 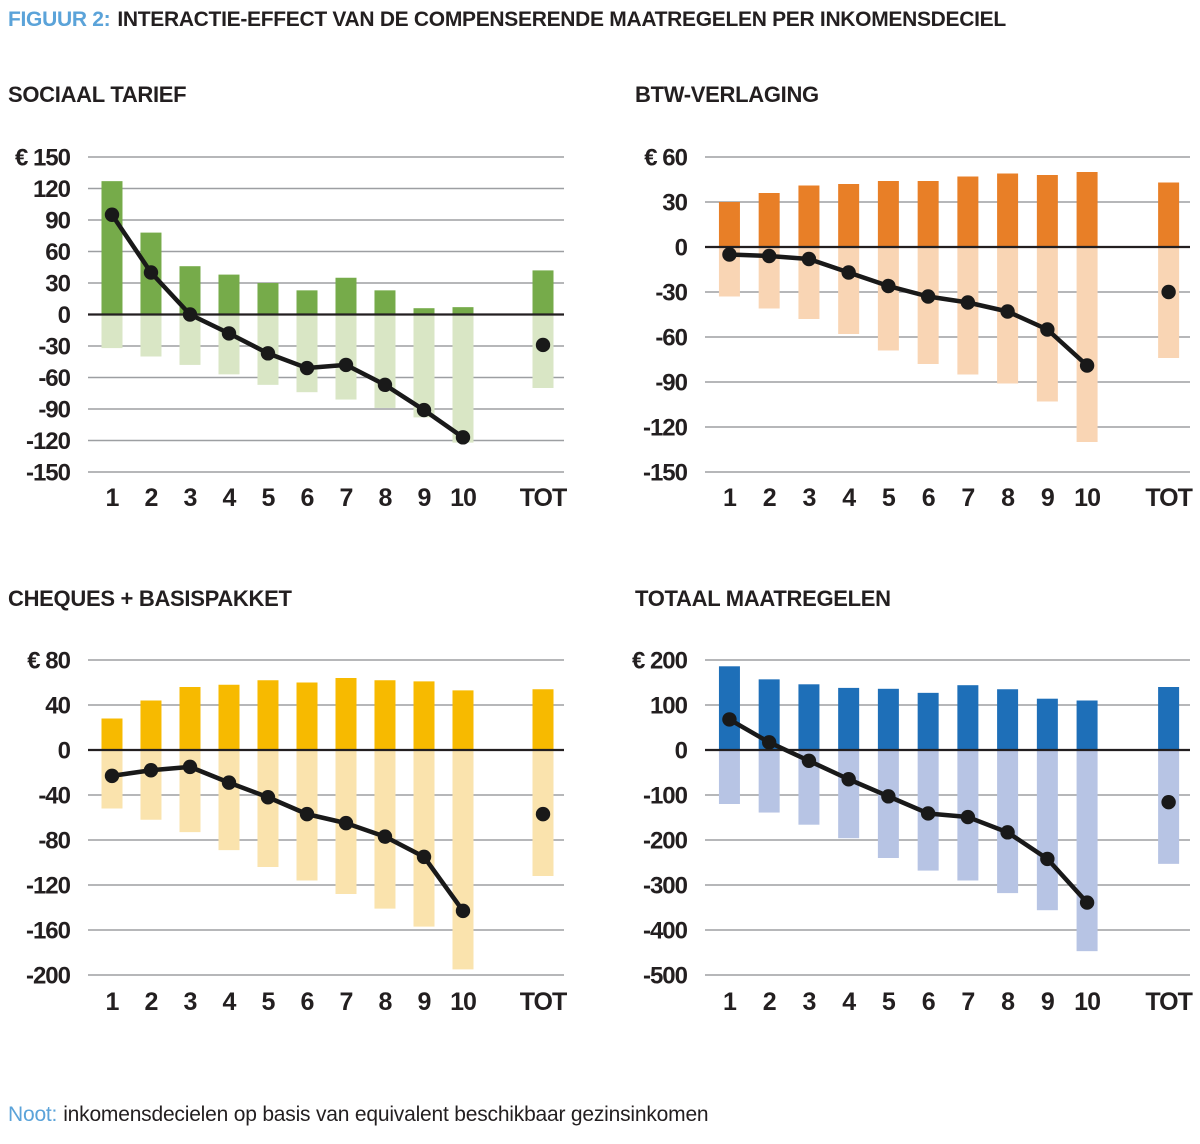 What do you see at coordinates (307, 498) in the screenshot?
I see `x-tick-label: 6` at bounding box center [307, 498].